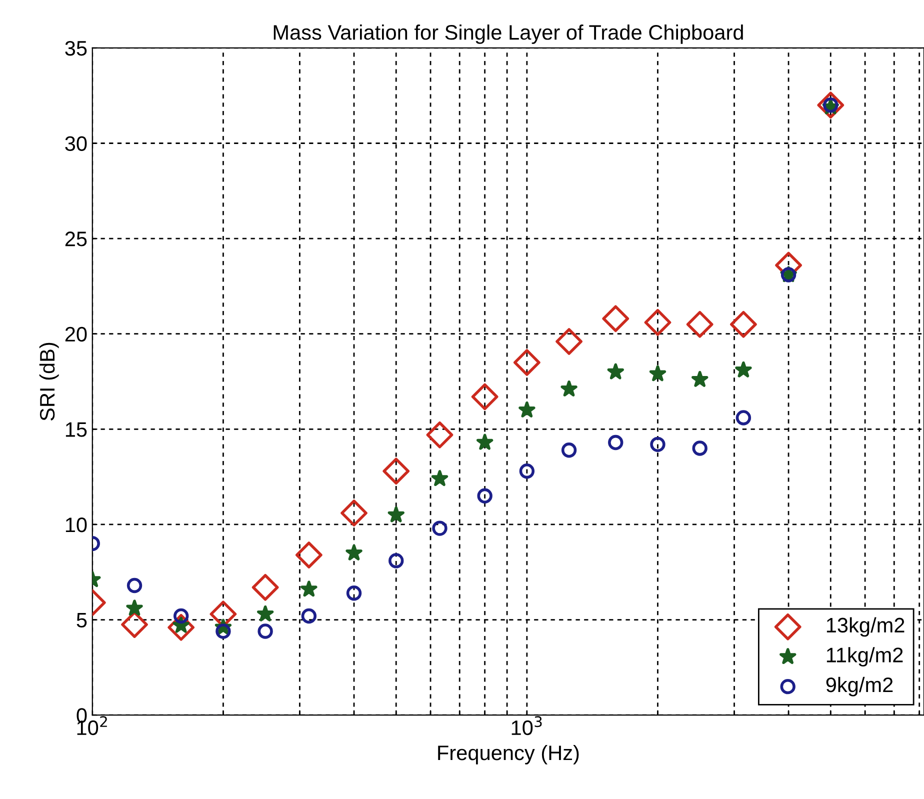 This screenshot has height=799, width=924. What do you see at coordinates (76, 144) in the screenshot?
I see `y-tick-label: 30` at bounding box center [76, 144].